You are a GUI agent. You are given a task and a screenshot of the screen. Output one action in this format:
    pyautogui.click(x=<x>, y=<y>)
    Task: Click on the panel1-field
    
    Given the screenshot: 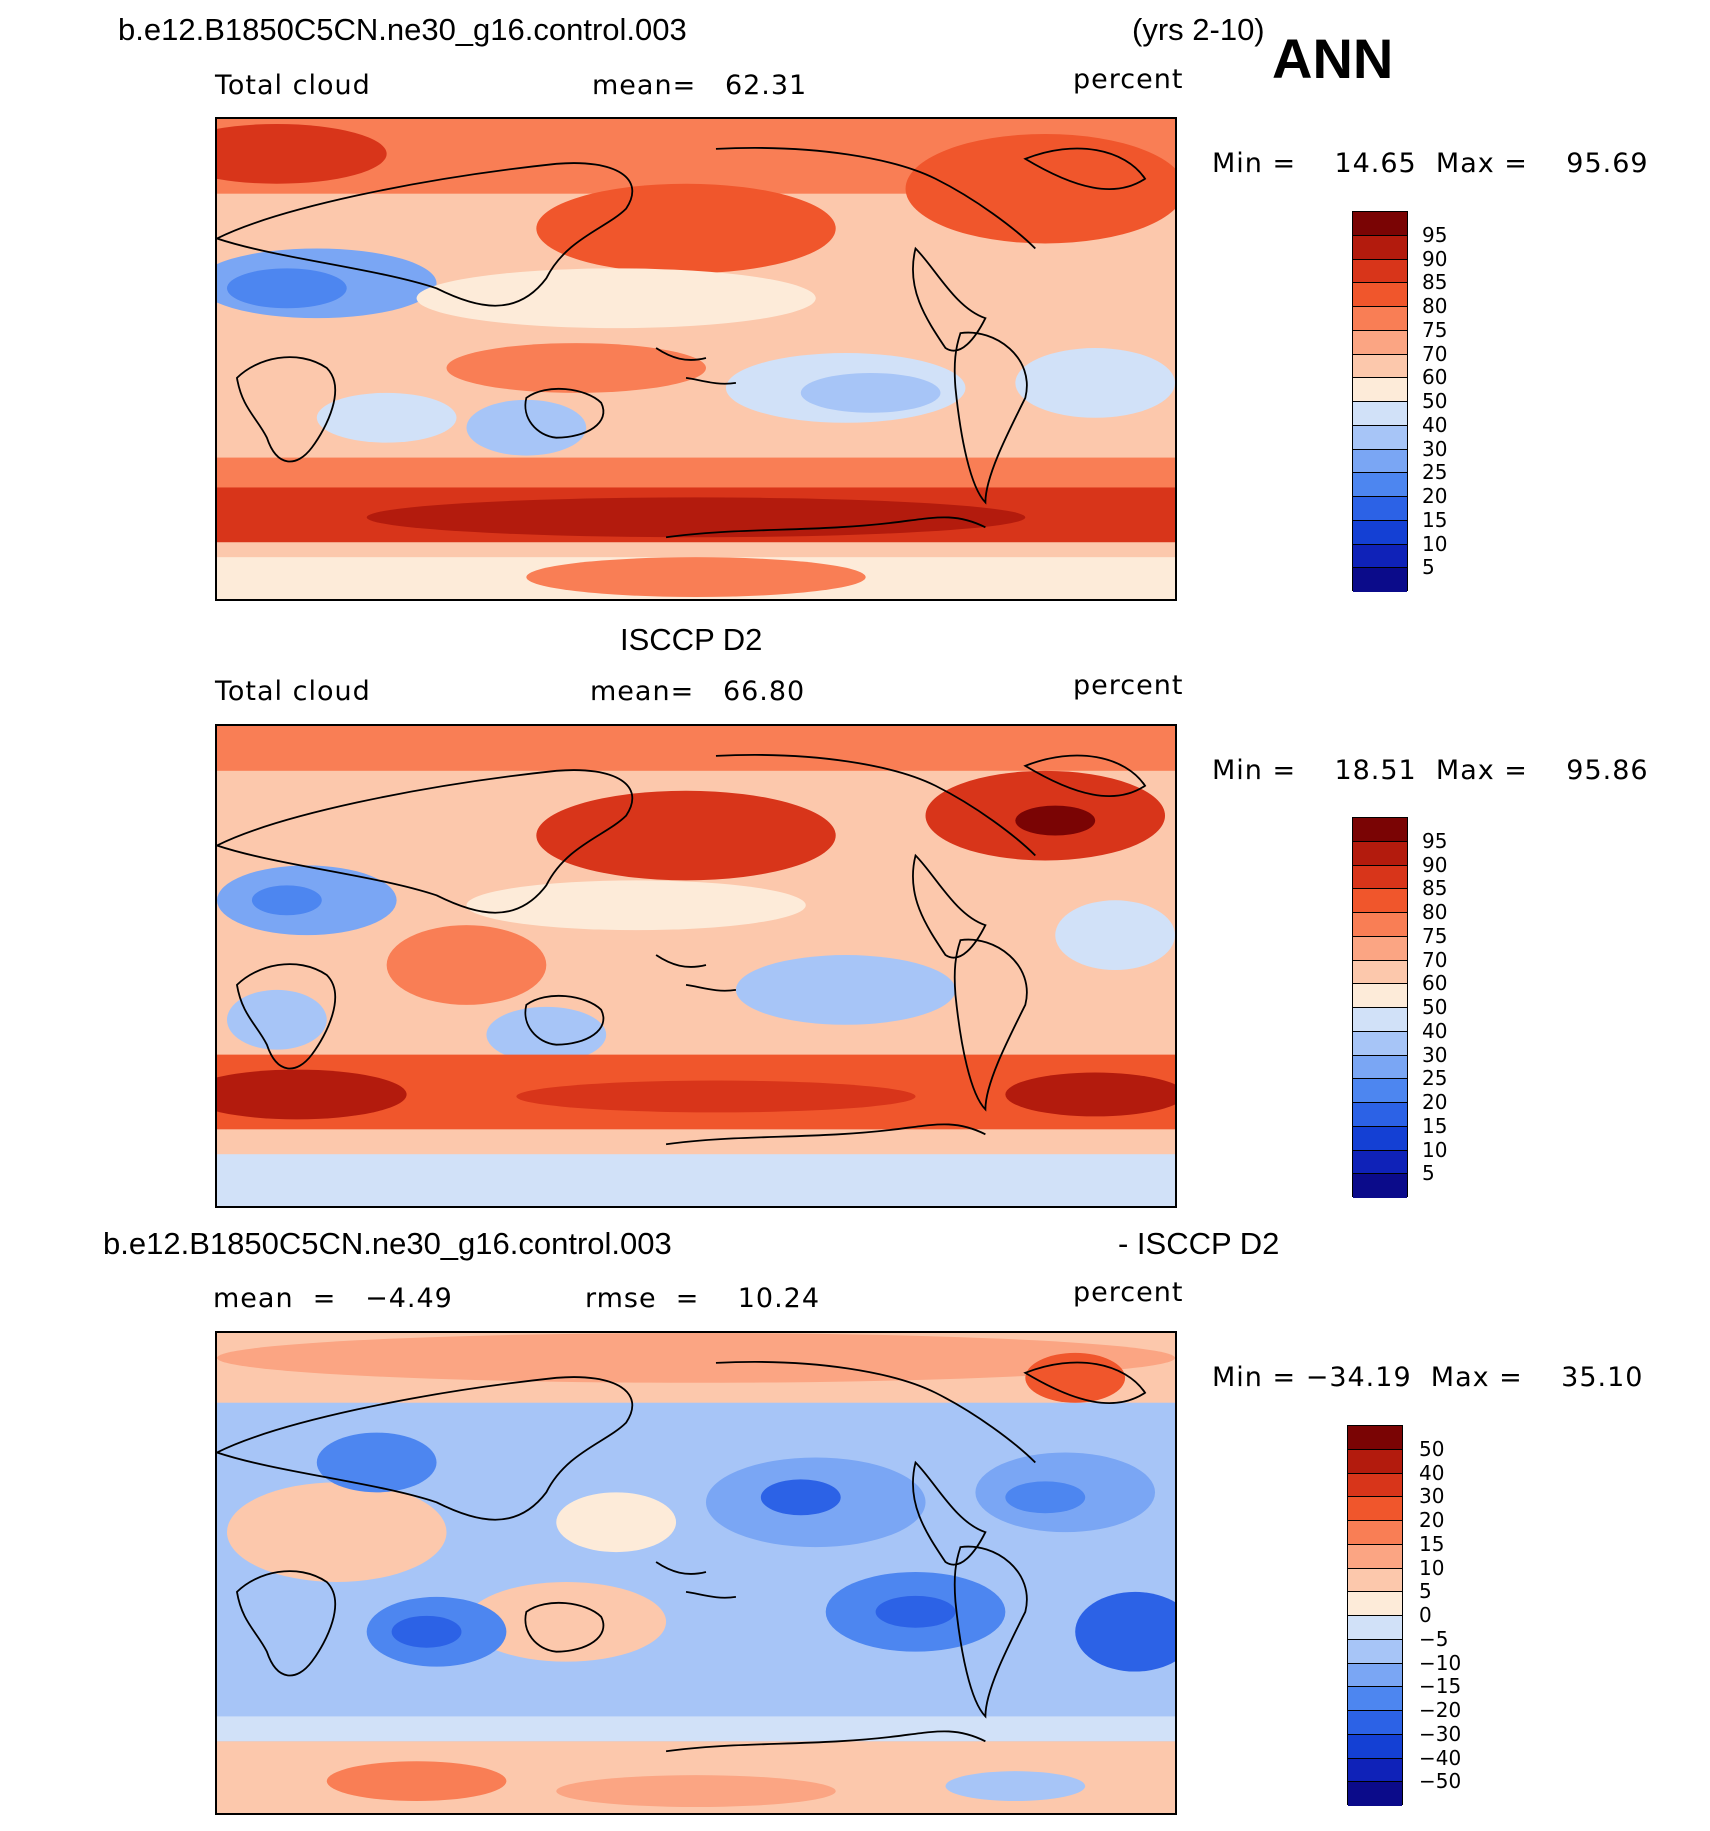 What is the action you would take?
    pyautogui.click(x=696, y=359)
    